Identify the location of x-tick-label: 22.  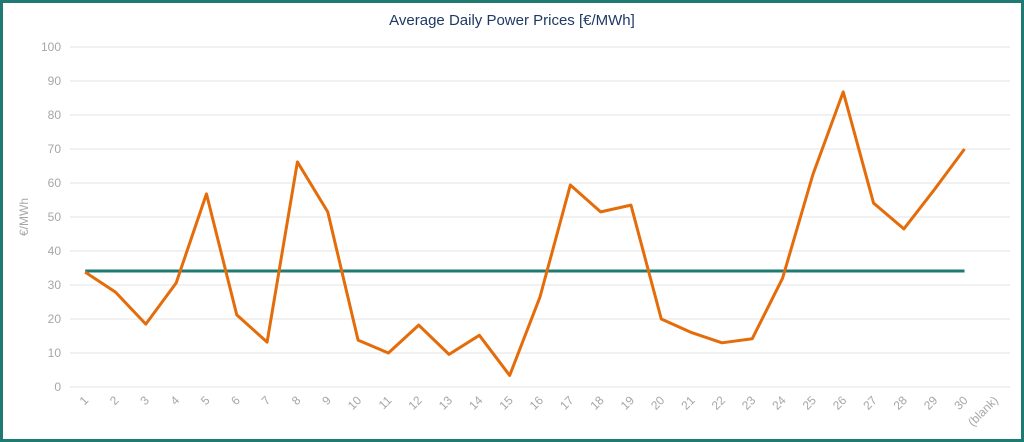
(719, 403).